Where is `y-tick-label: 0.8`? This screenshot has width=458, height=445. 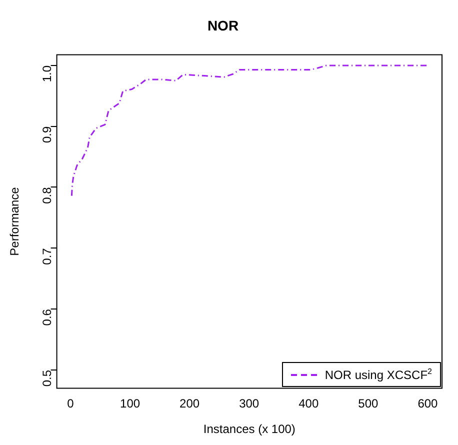 y-tick-label: 0.8 is located at coordinates (47, 195).